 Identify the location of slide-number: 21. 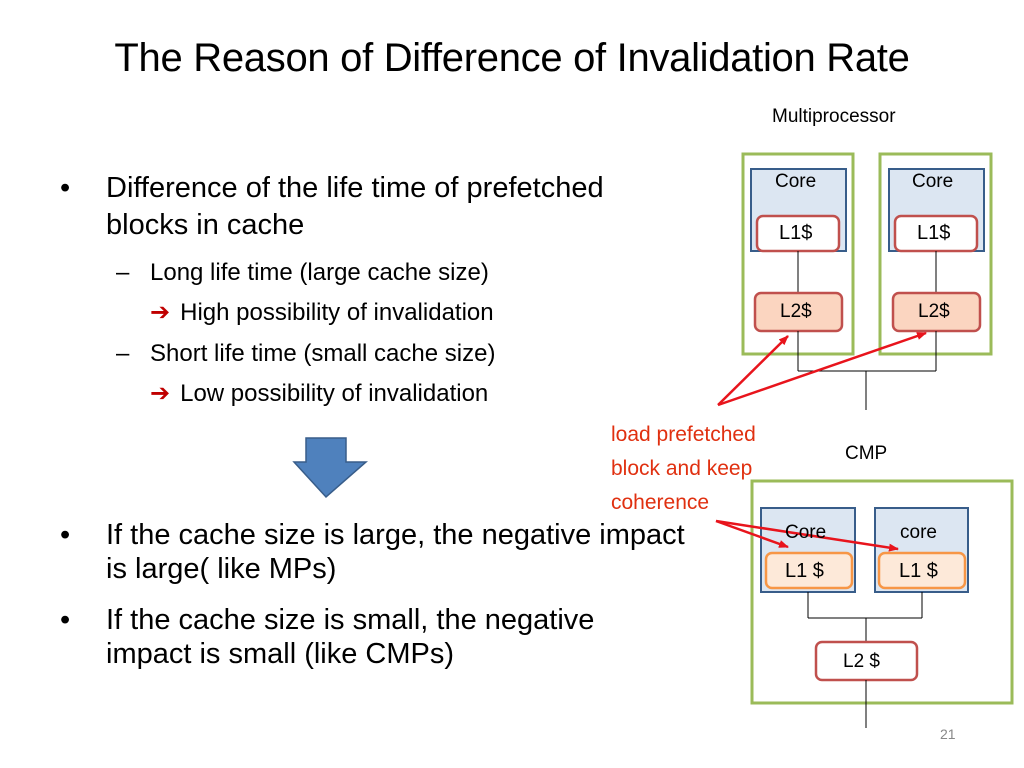
(948, 734).